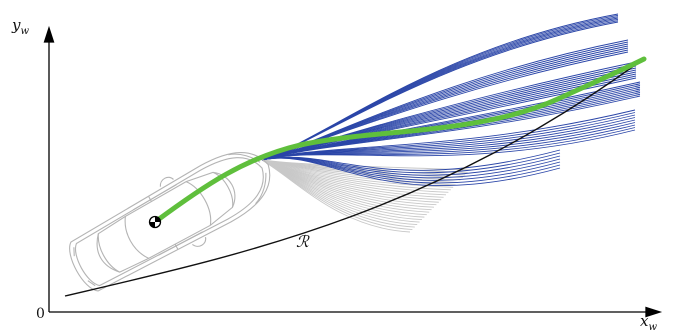 Image resolution: width=681 pixels, height=336 pixels. What do you see at coordinates (21, 26) in the screenshot?
I see `y-axis-label: yw` at bounding box center [21, 26].